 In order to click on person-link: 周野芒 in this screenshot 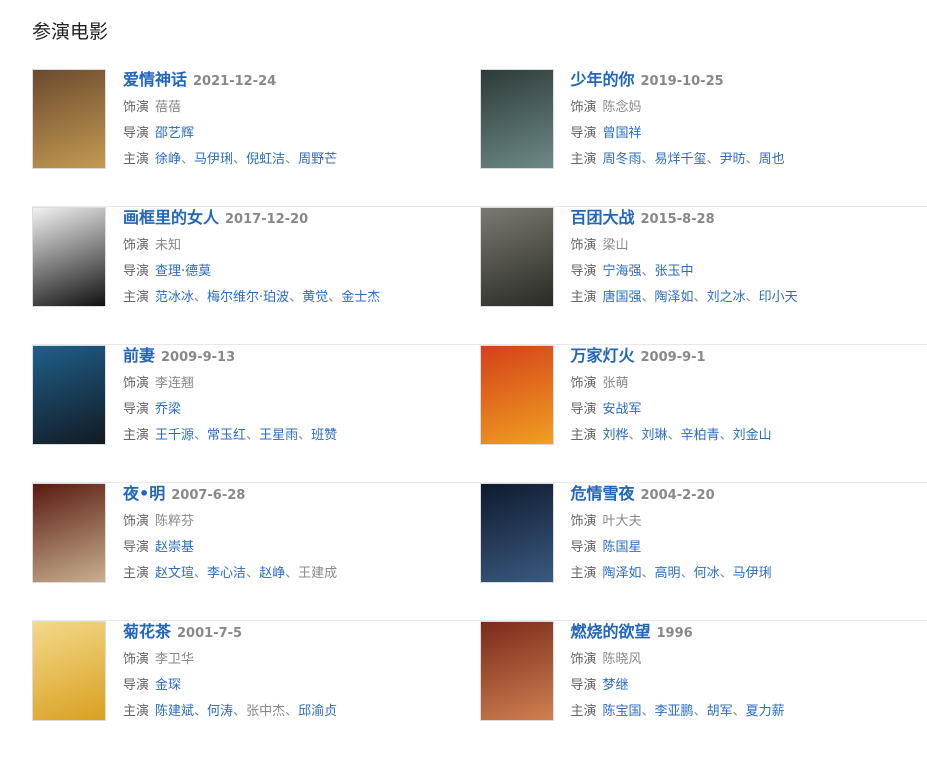, I will do `click(317, 159)`.